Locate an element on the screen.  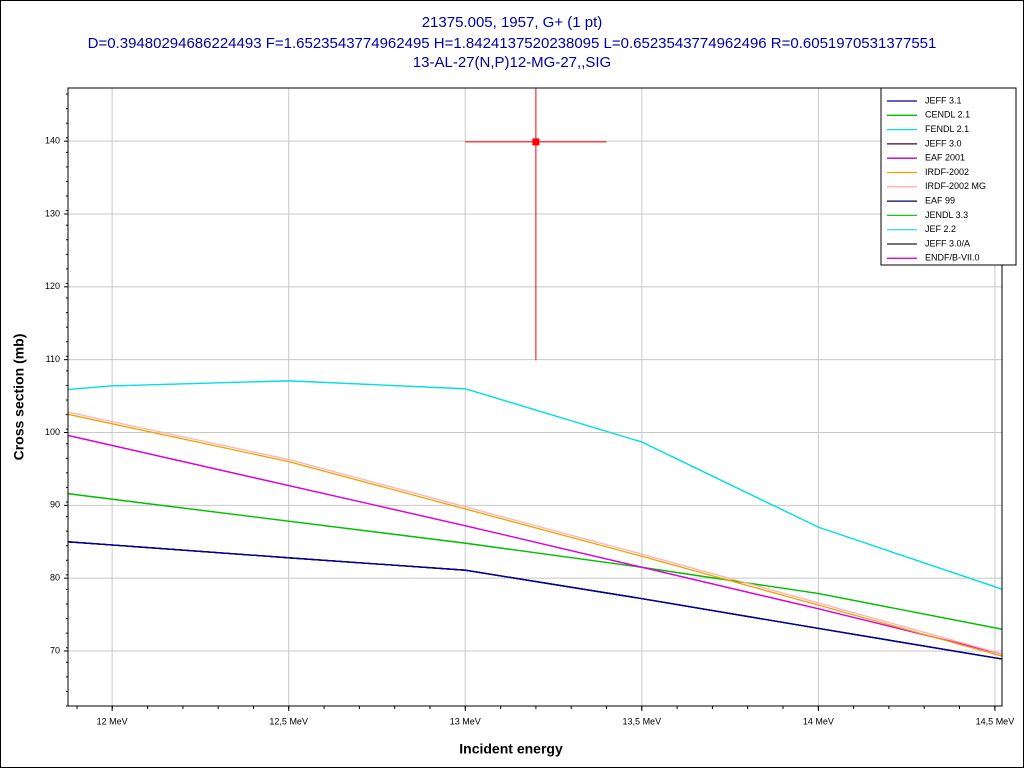
y-tick-label: 100 is located at coordinates (52, 432).